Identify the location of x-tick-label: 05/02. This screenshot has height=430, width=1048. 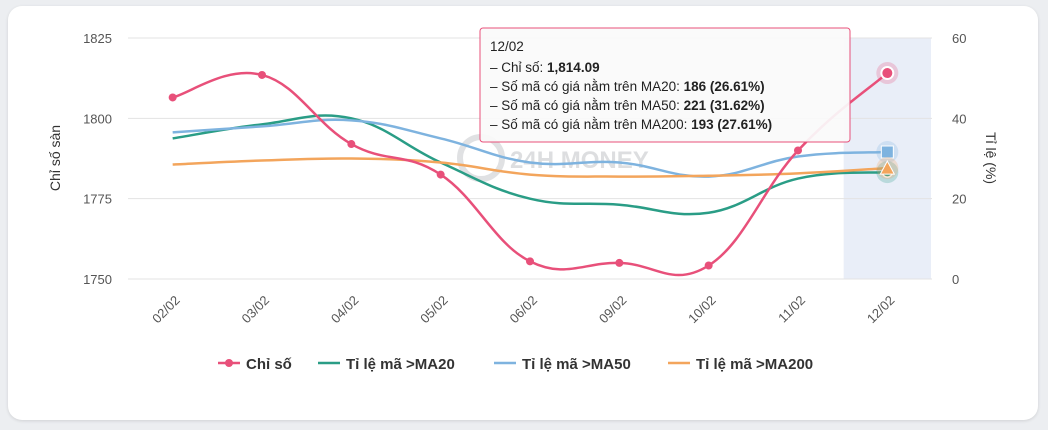
(434, 310).